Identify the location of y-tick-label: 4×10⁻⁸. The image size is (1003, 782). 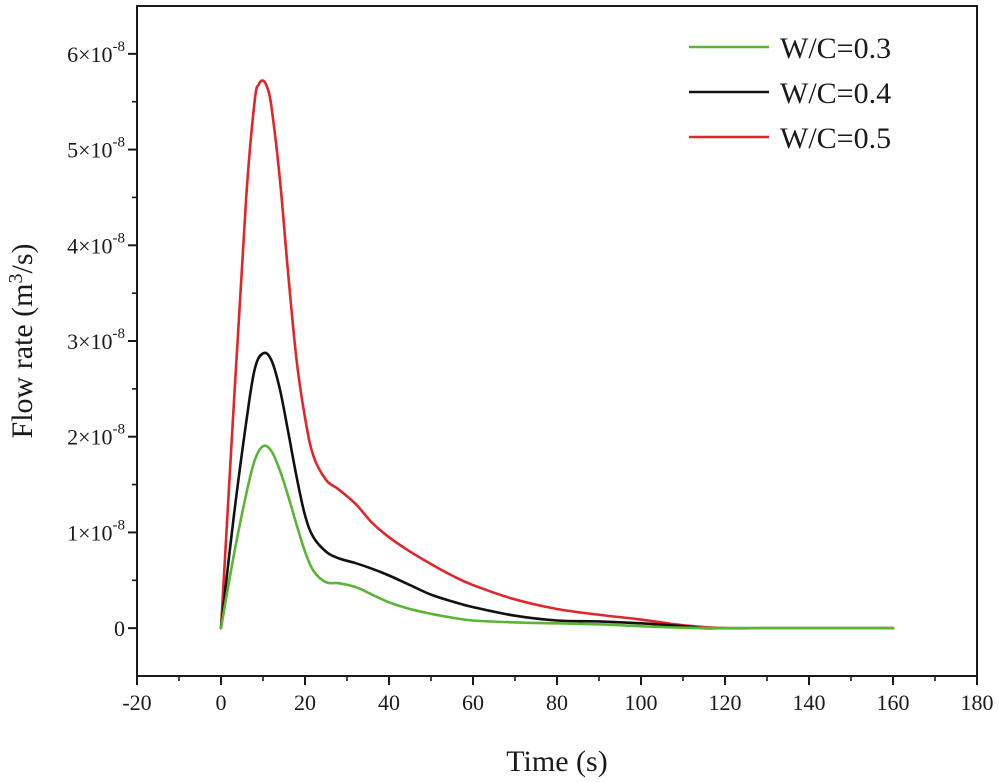
(96, 244).